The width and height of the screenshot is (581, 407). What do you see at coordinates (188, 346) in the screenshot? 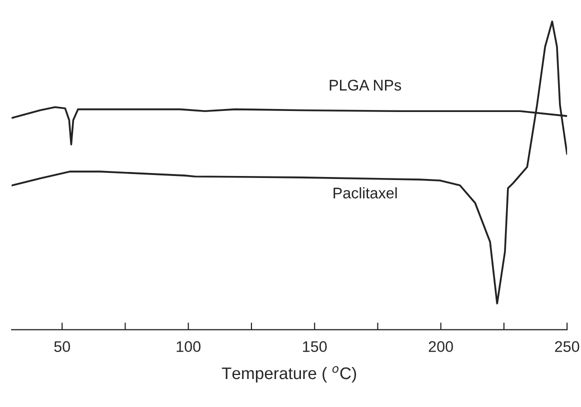
I see `x-tick-label: 100` at bounding box center [188, 346].